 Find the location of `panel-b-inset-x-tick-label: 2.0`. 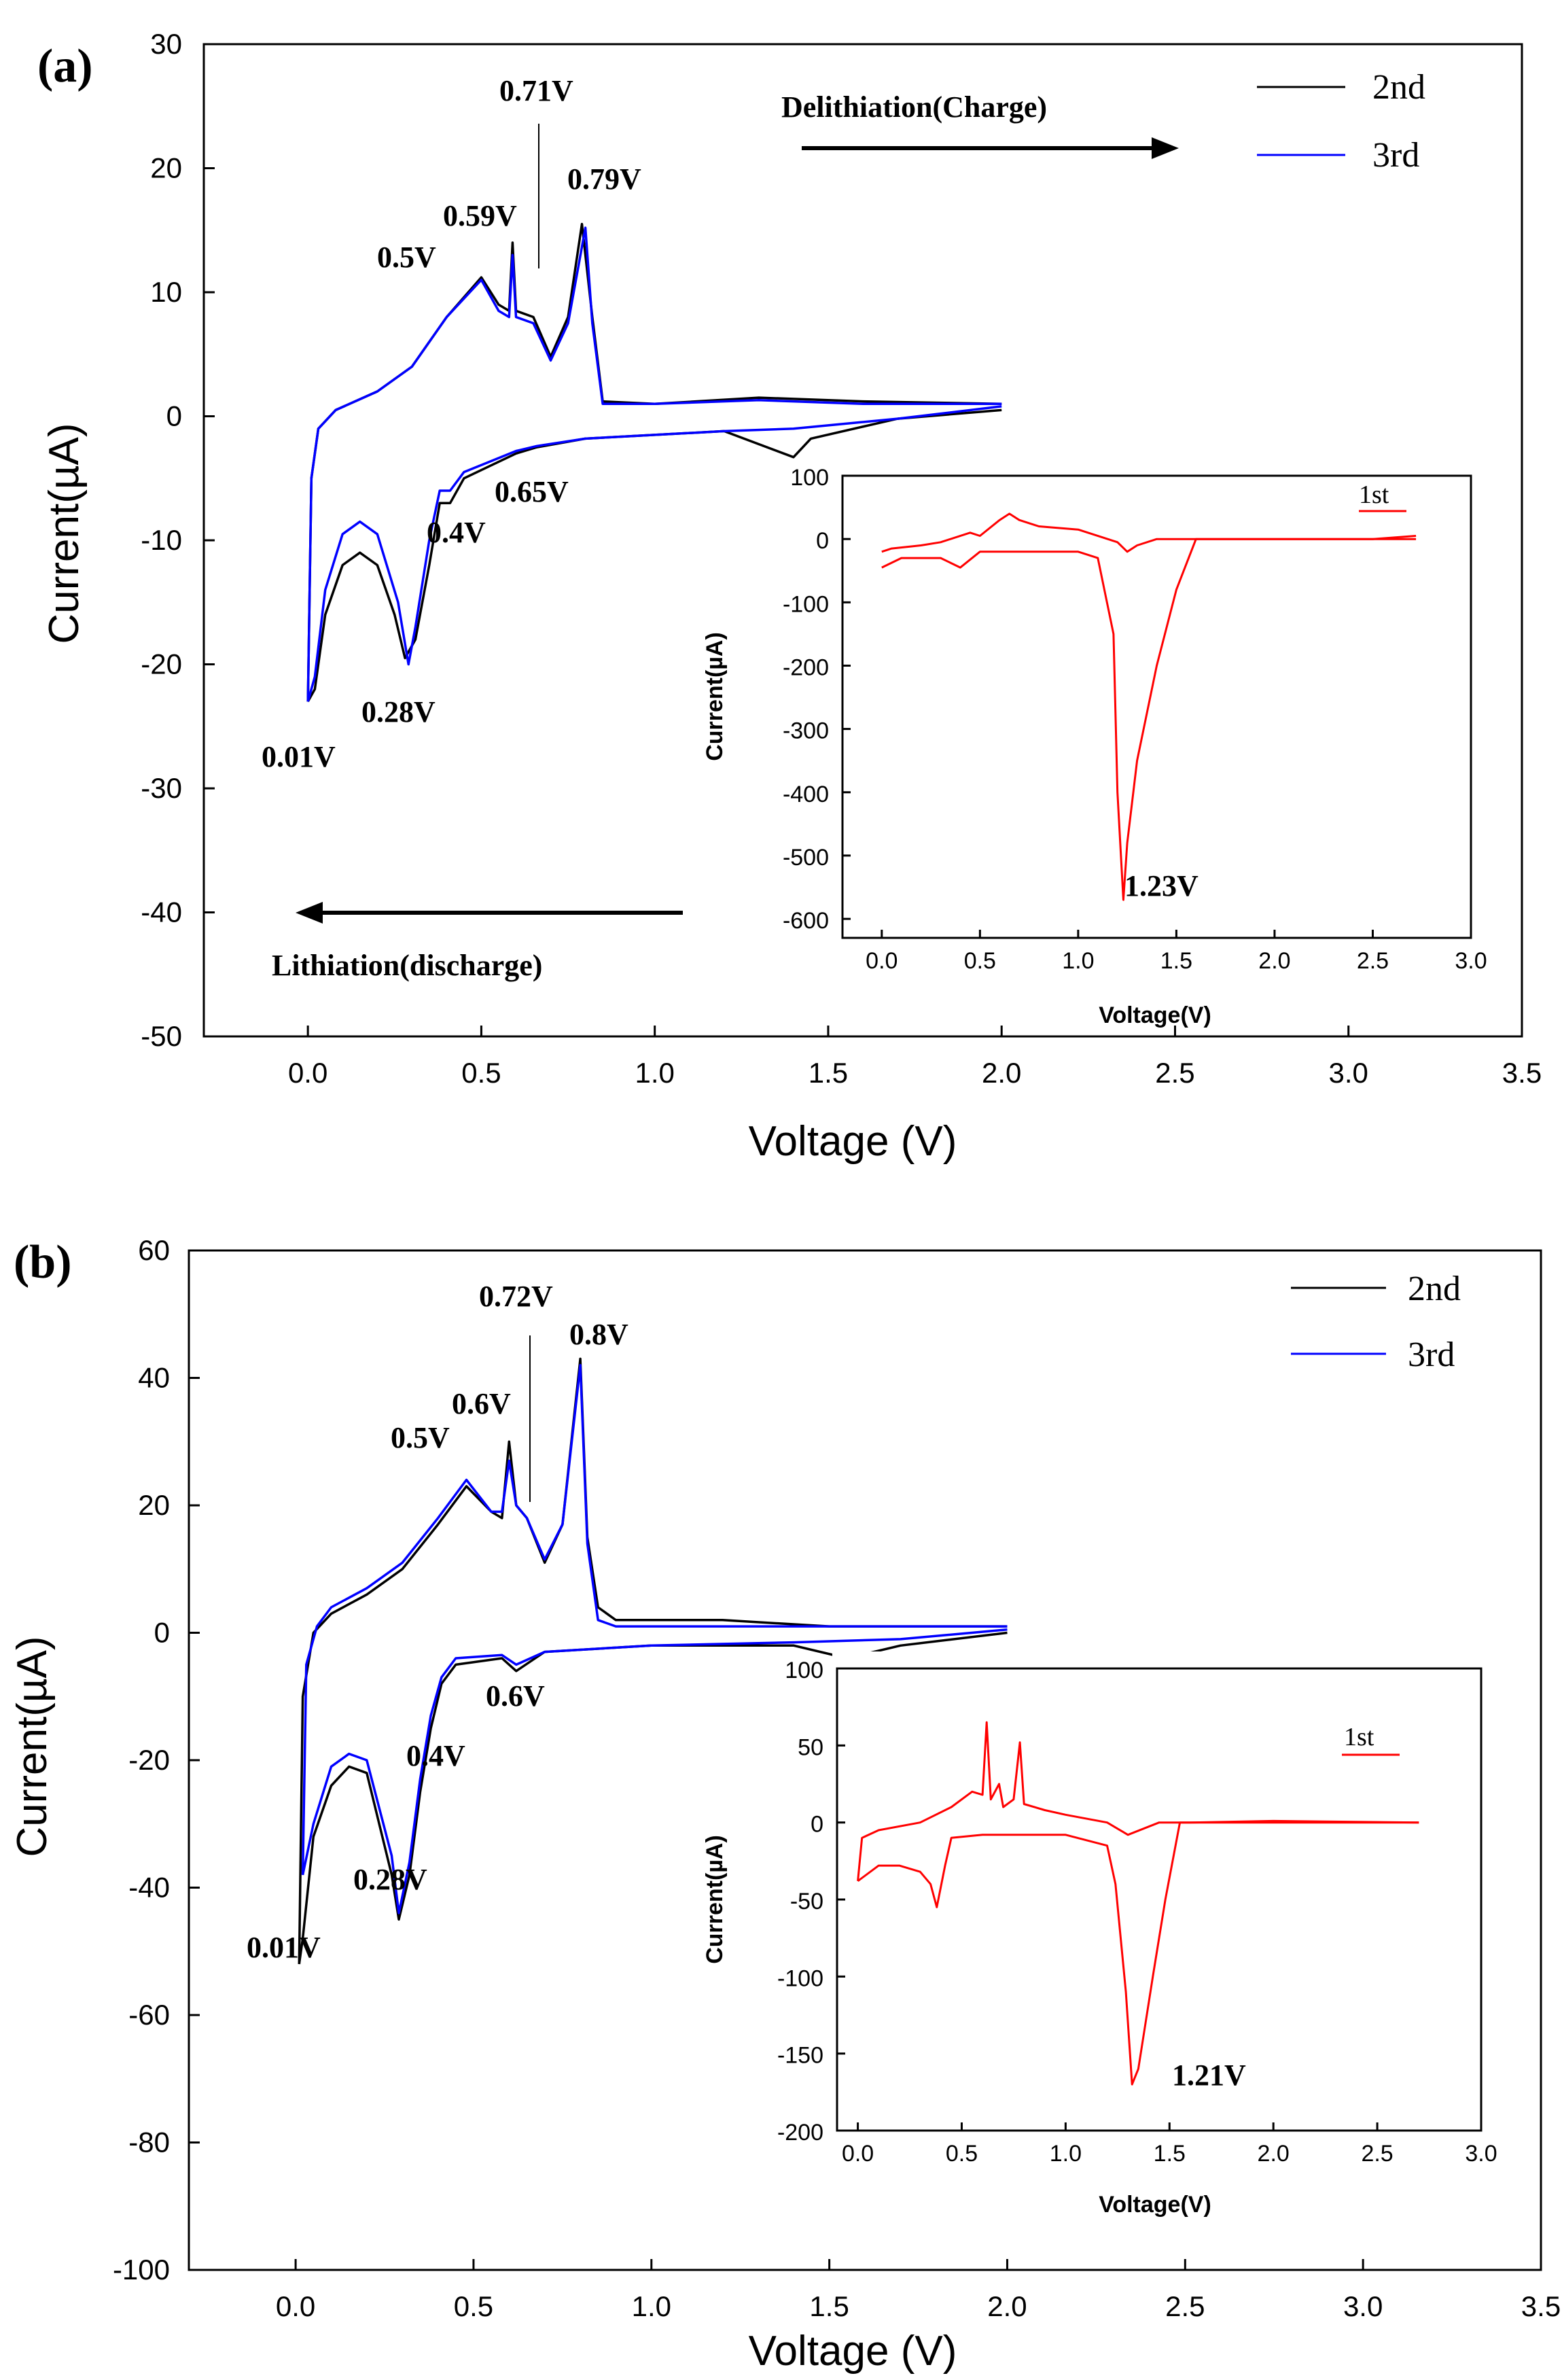

panel-b-inset-x-tick-label: 2.0 is located at coordinates (1274, 2154).